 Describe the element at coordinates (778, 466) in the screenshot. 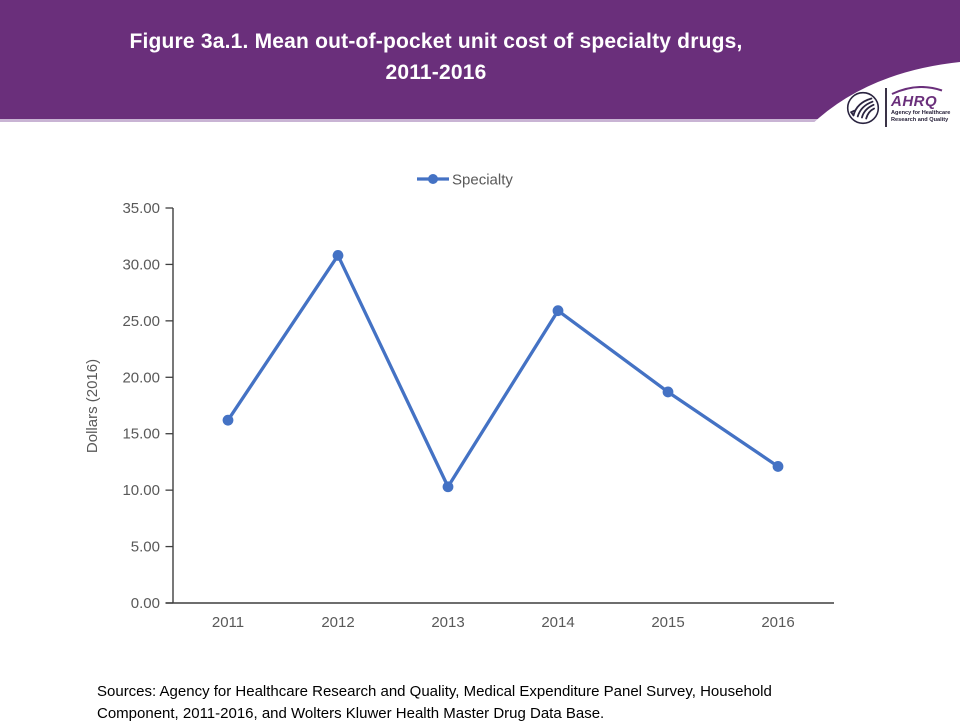

I see `data-point-2016` at that location.